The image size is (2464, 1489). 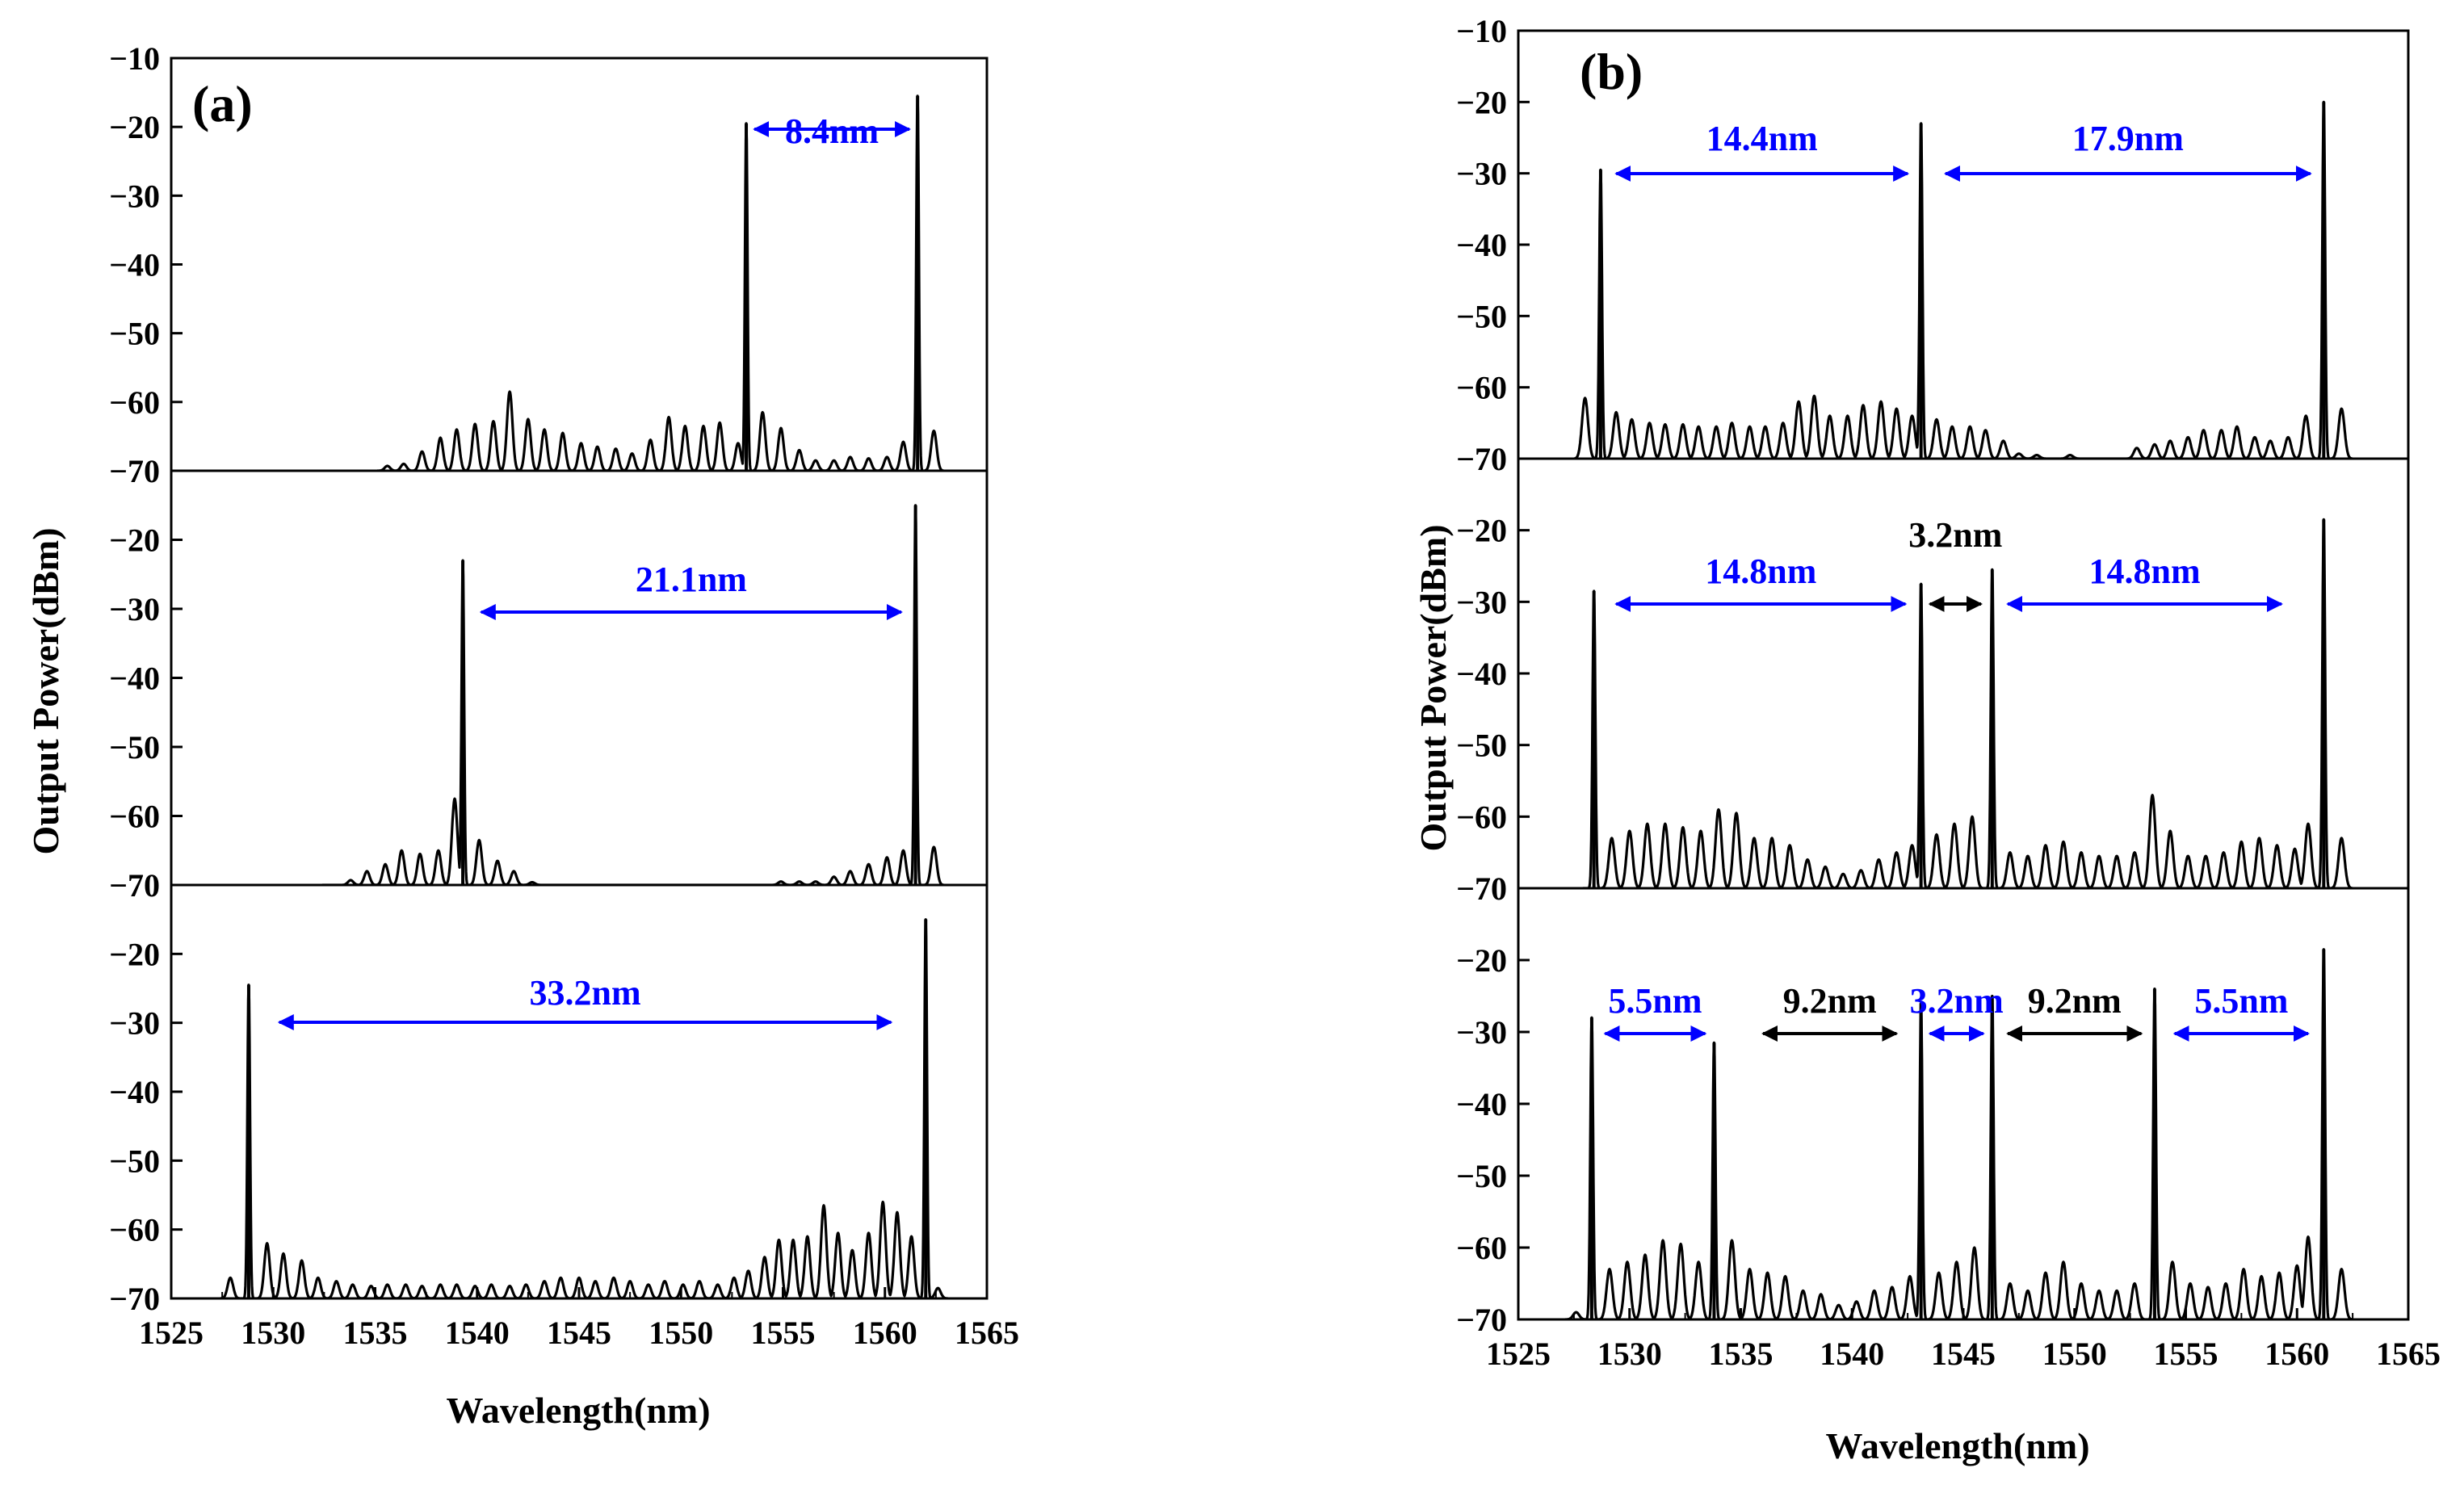 What do you see at coordinates (585, 993) in the screenshot?
I see `annotation-label: 33.2nm` at bounding box center [585, 993].